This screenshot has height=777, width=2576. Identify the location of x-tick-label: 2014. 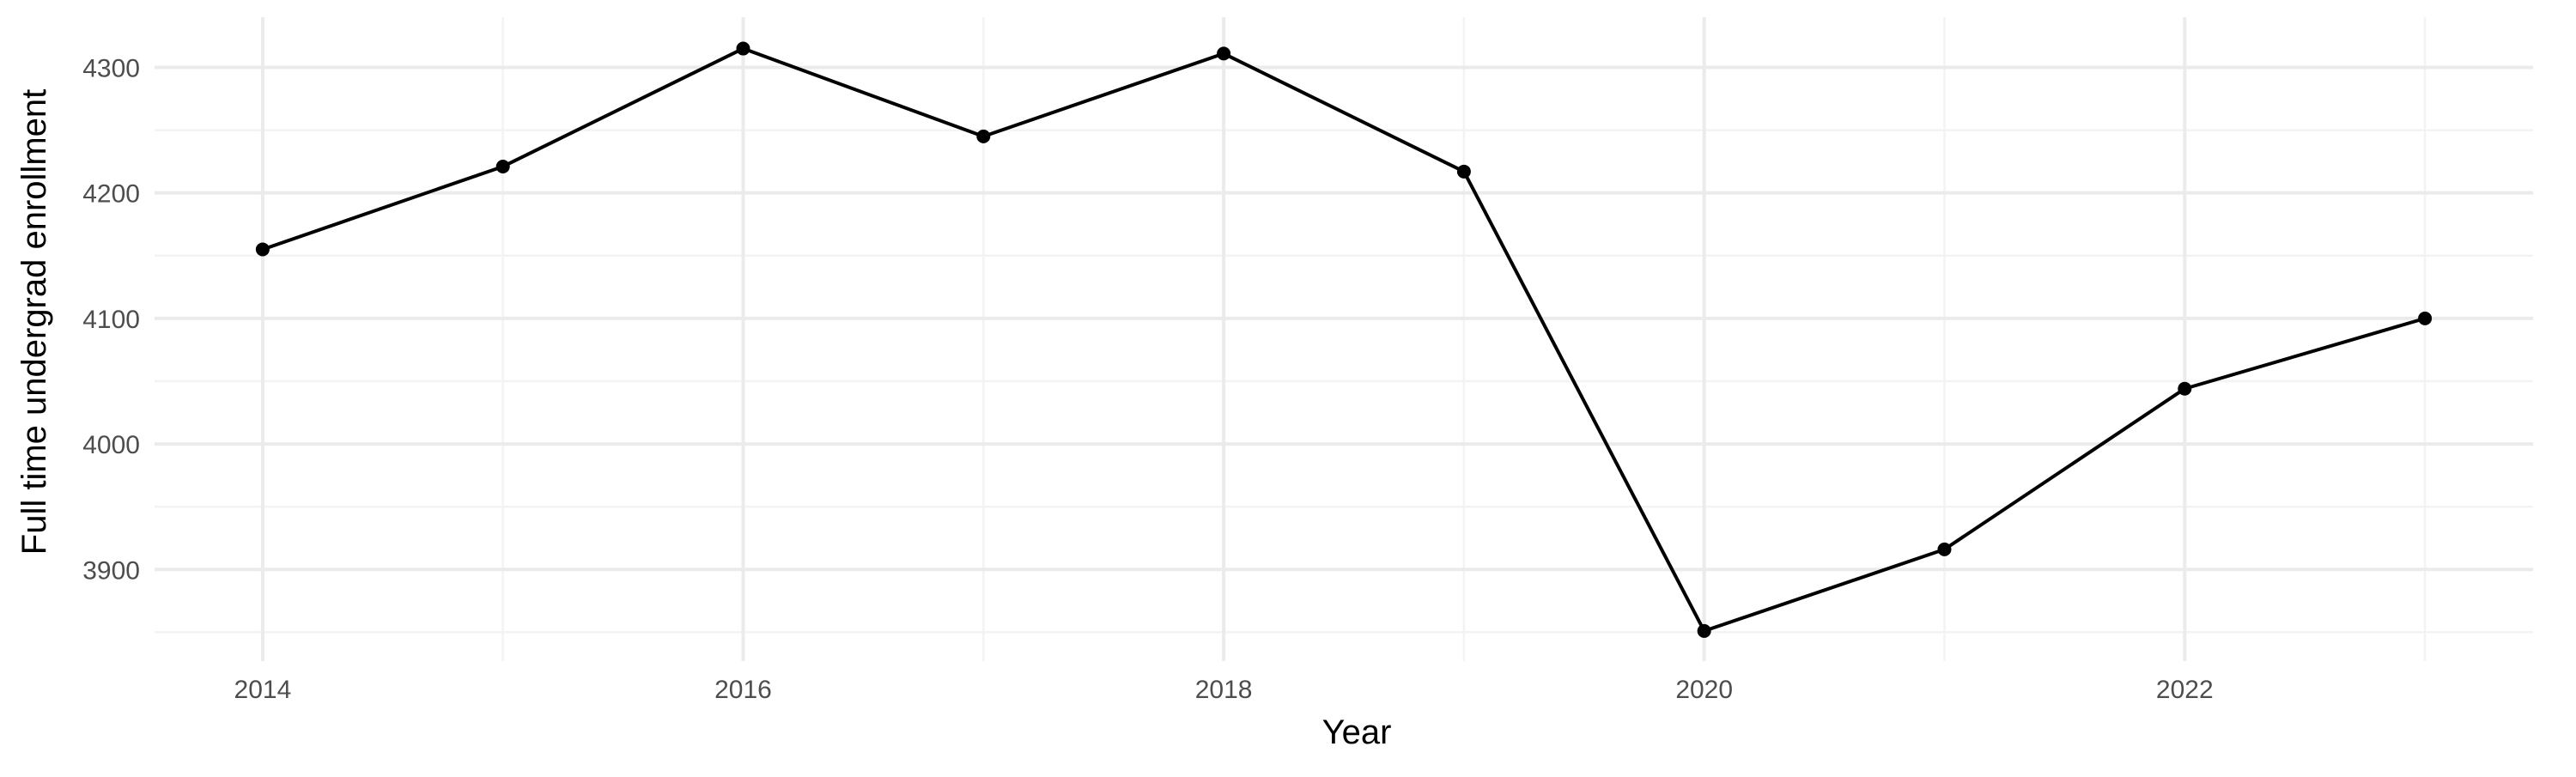
(263, 690).